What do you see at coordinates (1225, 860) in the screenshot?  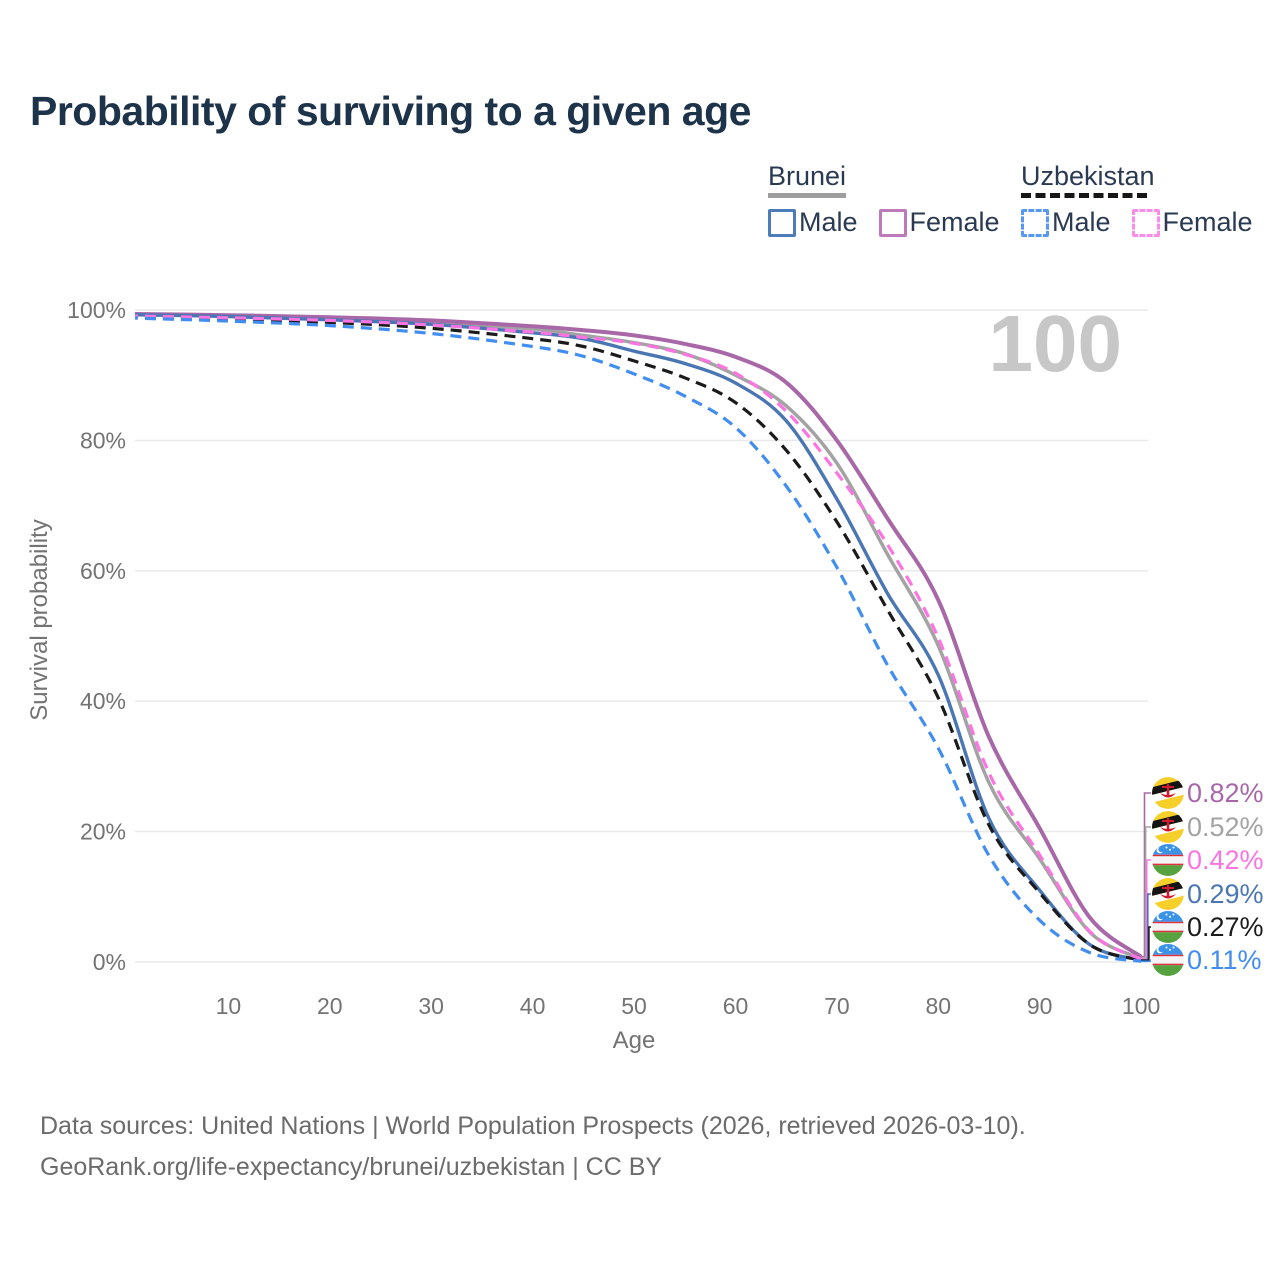 I see `end-value-uzbekistan-female: 0.42%` at bounding box center [1225, 860].